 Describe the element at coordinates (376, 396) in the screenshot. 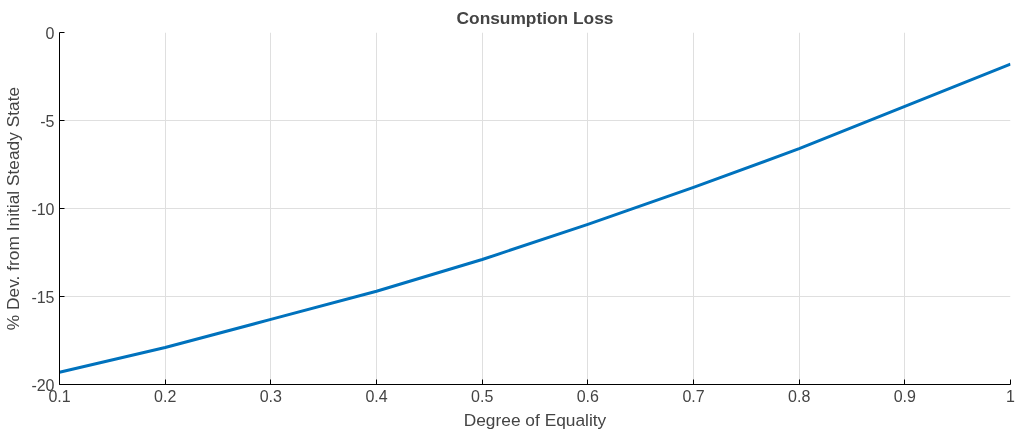

I see `x-tick-label: 0.4` at that location.